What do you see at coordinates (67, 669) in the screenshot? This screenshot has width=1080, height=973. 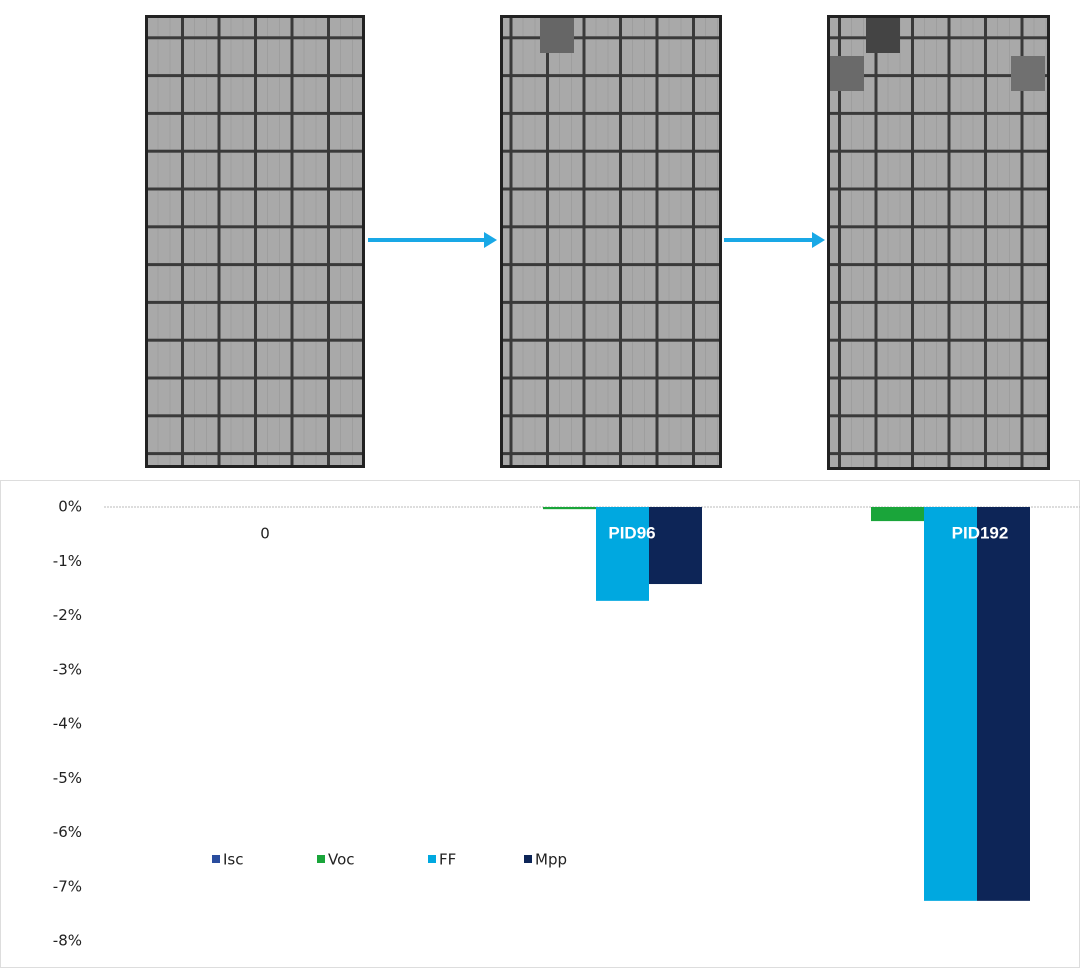 I see `y-tick-label: -3%` at bounding box center [67, 669].